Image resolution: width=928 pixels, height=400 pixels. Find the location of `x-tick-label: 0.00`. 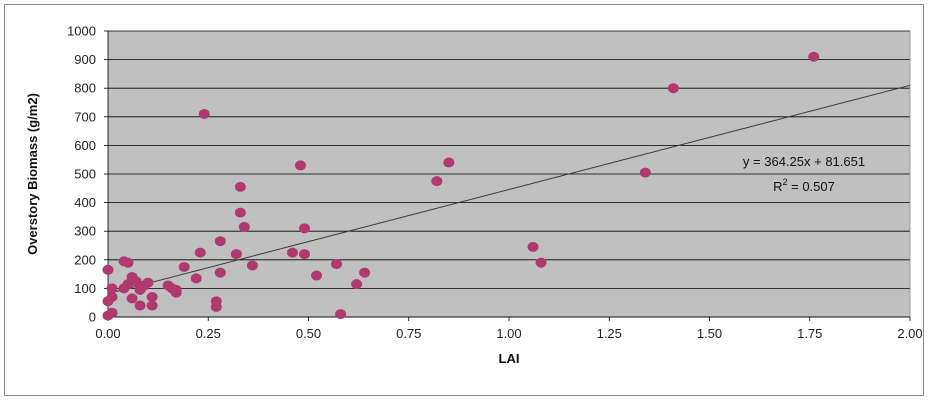

x-tick-label: 0.00 is located at coordinates (107, 333).